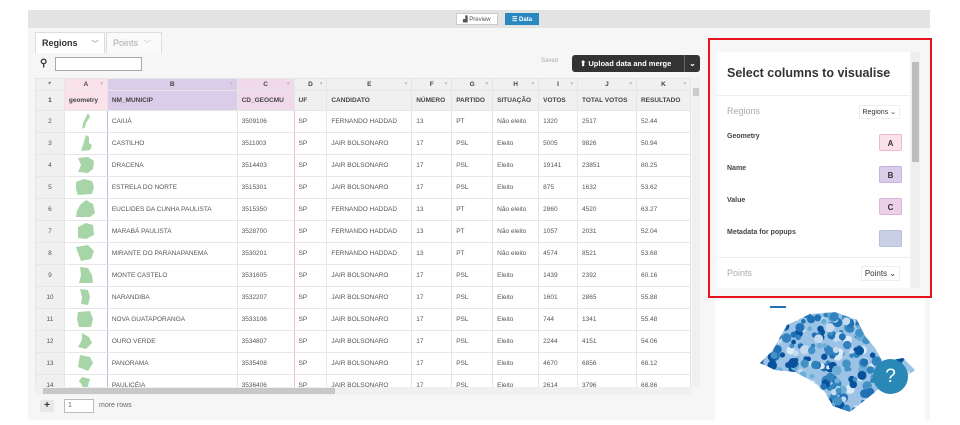 This screenshot has width=960, height=425. I want to click on column-header: CD_GEOCMU, so click(265, 100).